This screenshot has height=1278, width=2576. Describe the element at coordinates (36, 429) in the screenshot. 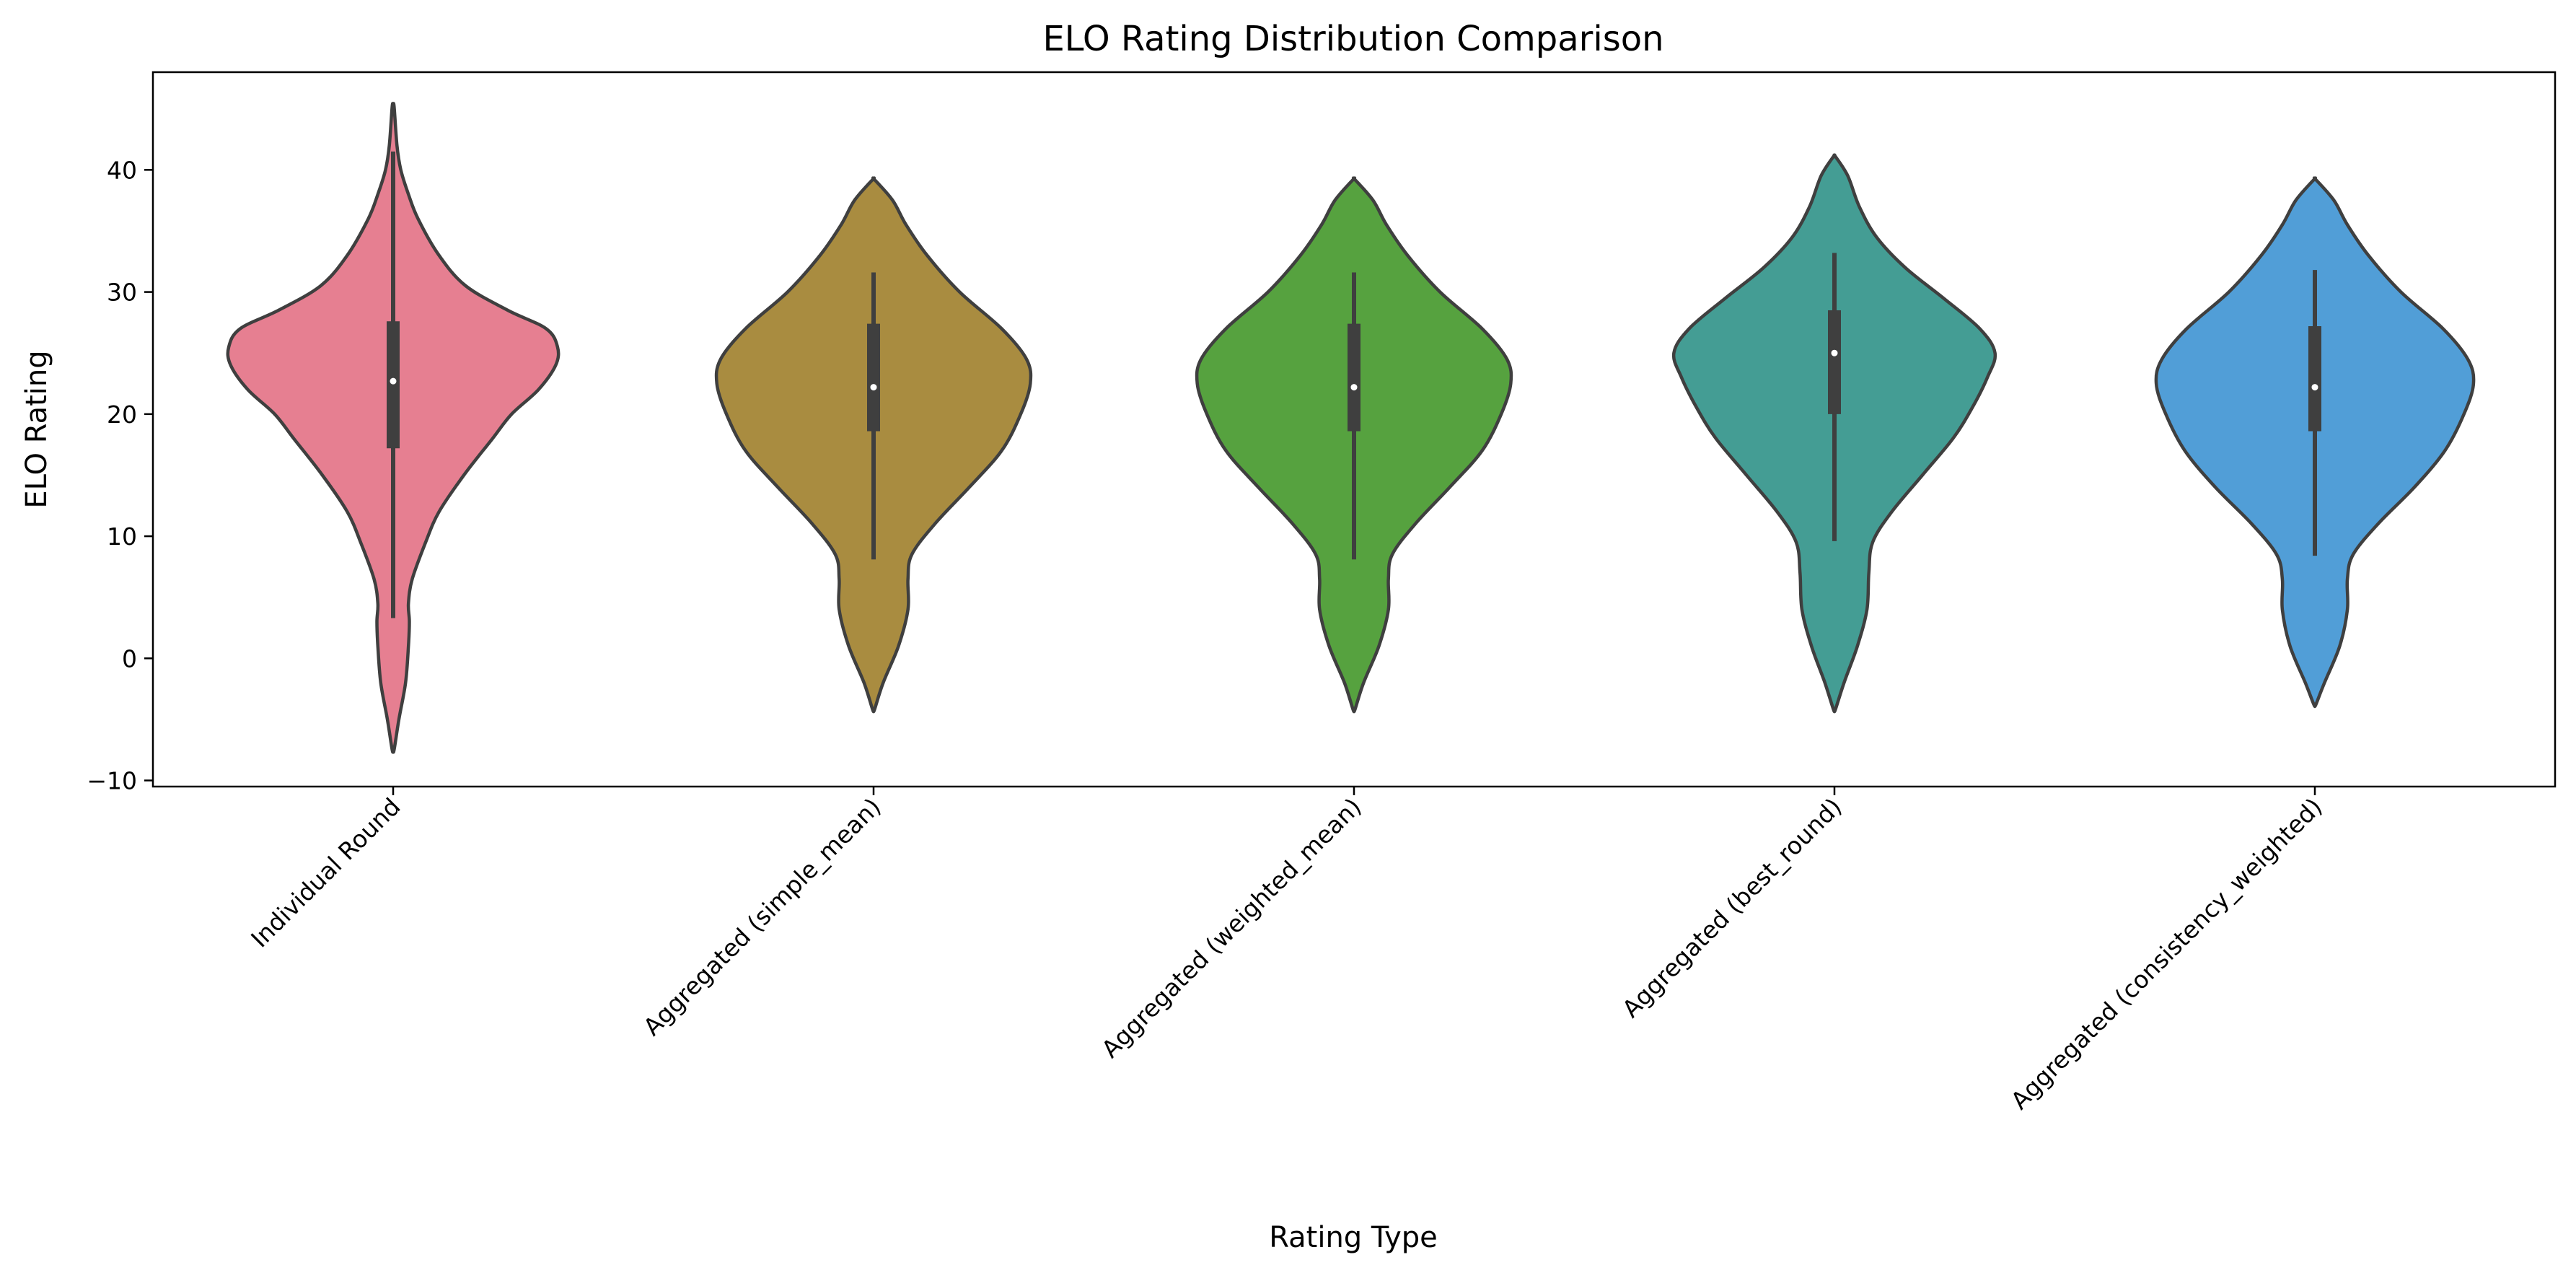

I see `y-axis-label: ELO Rating` at that location.